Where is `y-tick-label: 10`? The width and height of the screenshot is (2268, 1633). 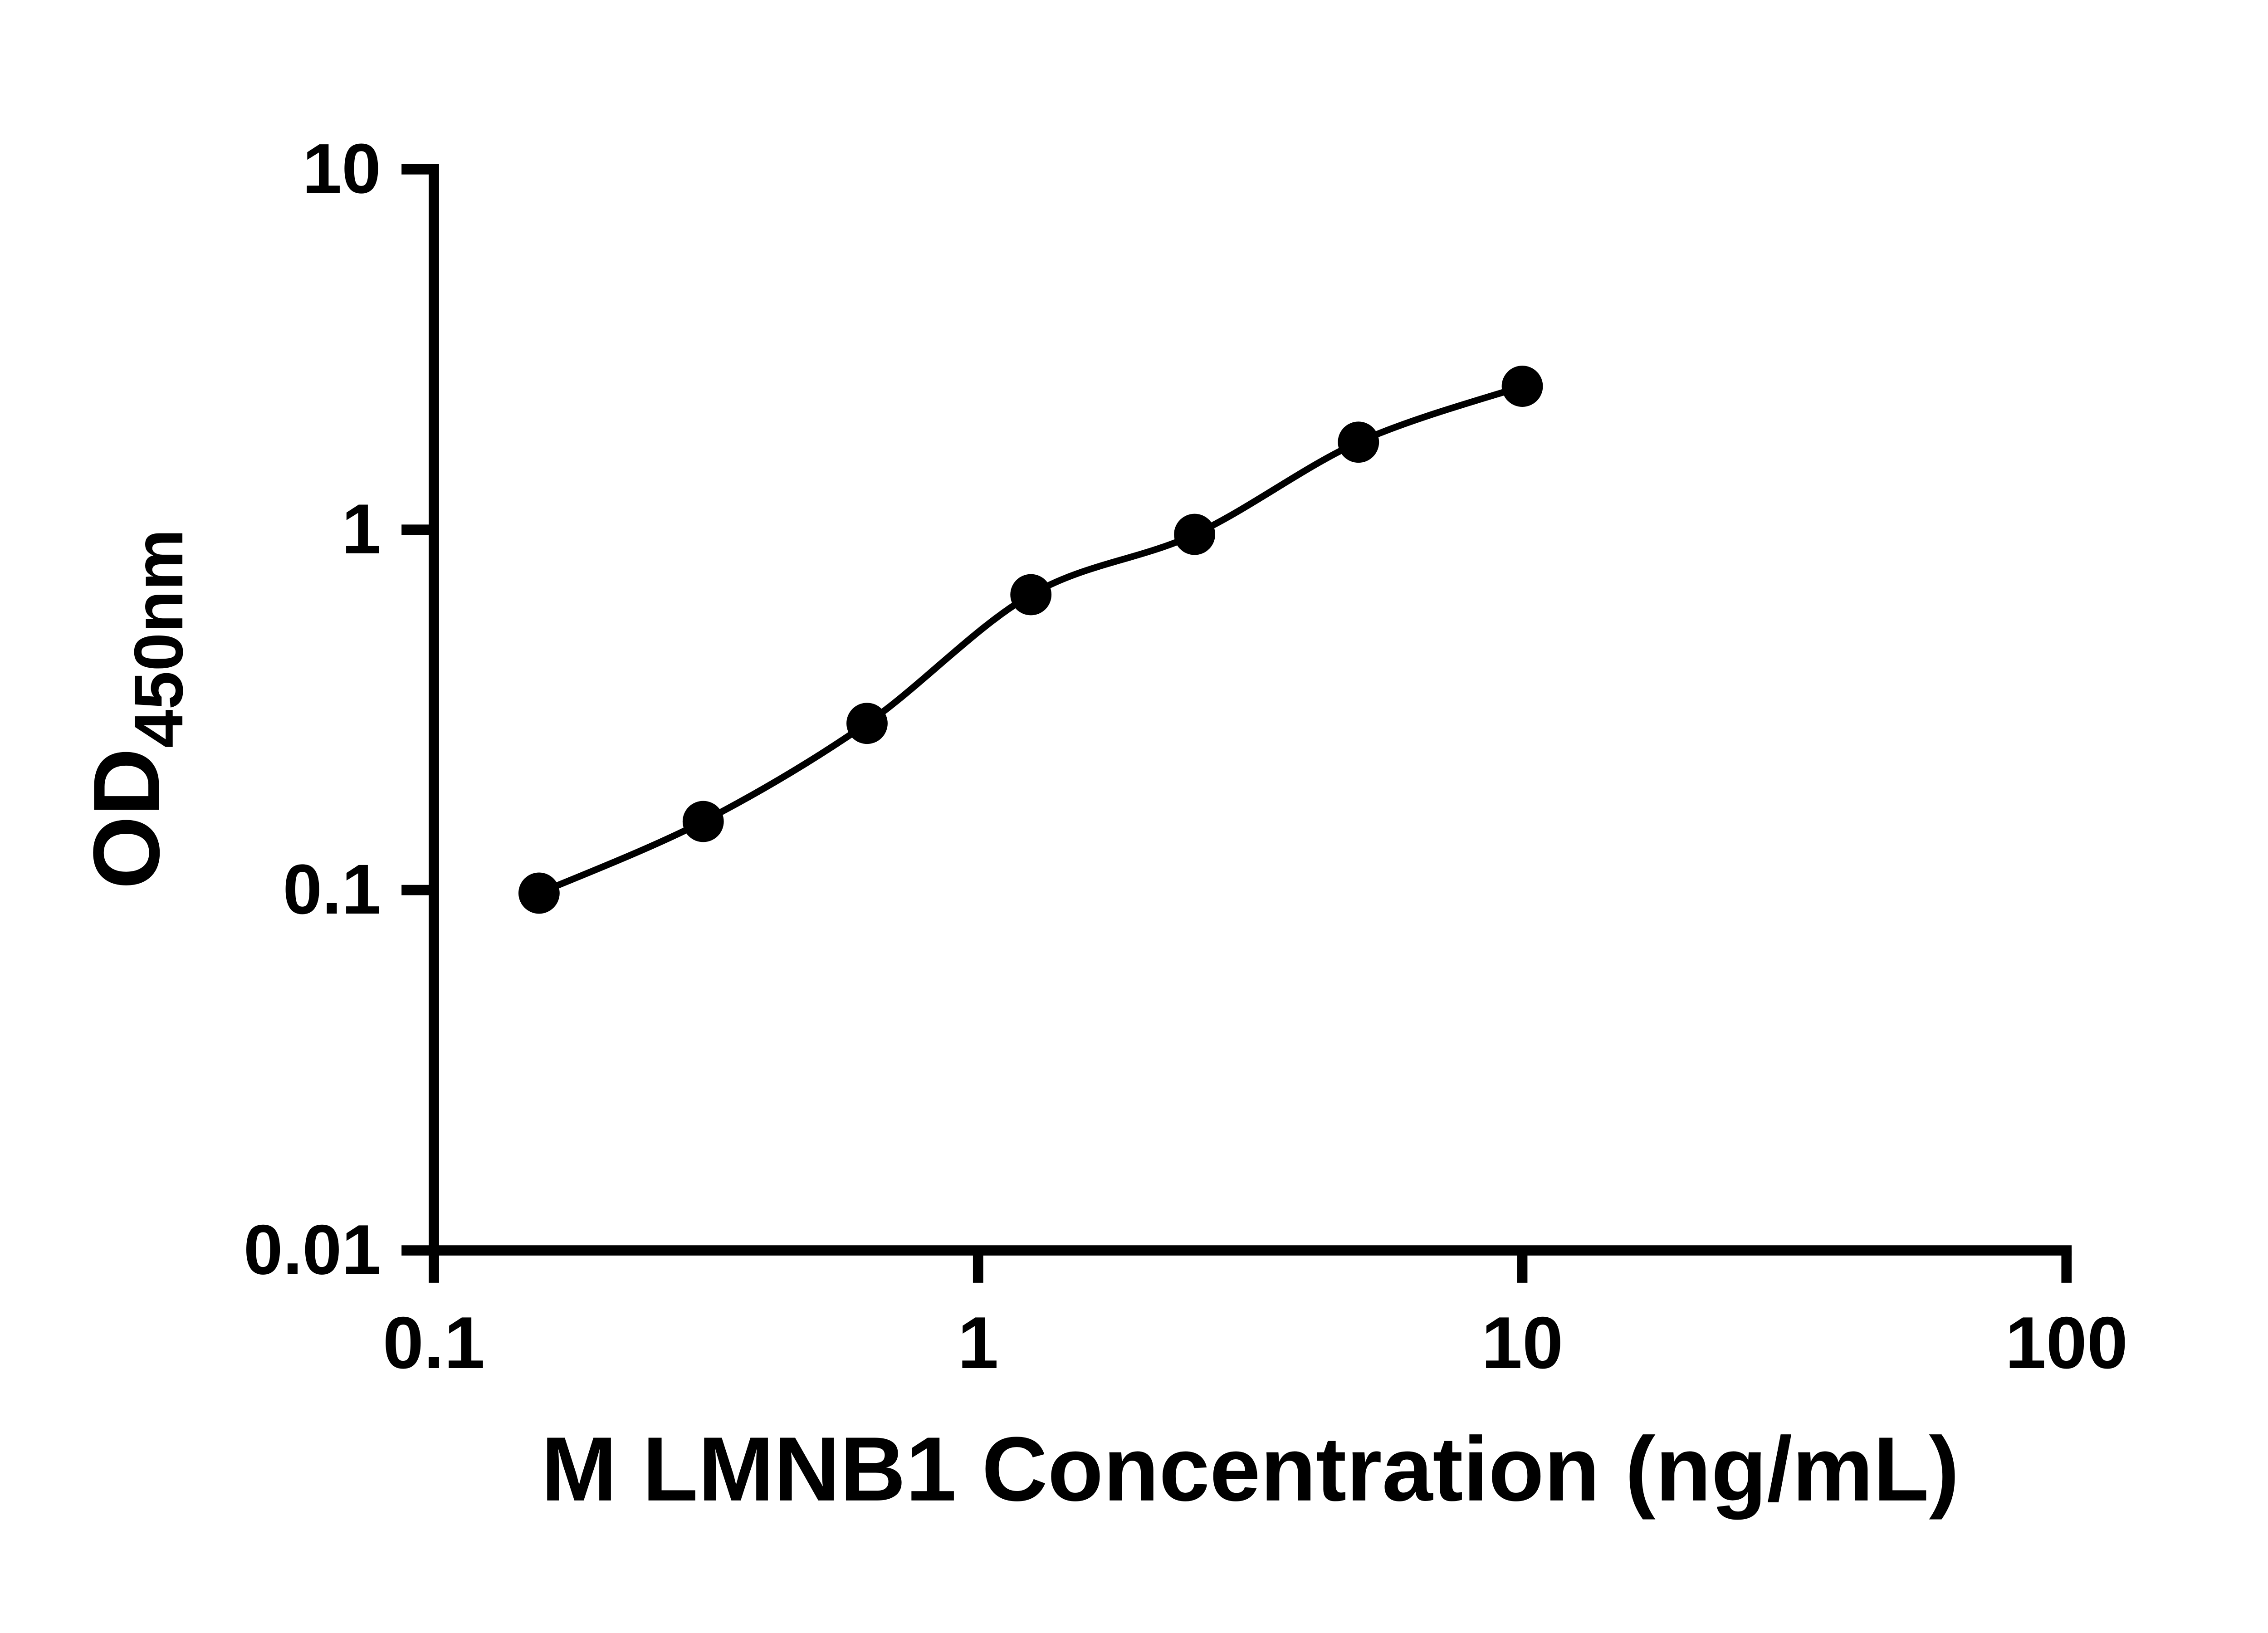 y-tick-label: 10 is located at coordinates (342, 168).